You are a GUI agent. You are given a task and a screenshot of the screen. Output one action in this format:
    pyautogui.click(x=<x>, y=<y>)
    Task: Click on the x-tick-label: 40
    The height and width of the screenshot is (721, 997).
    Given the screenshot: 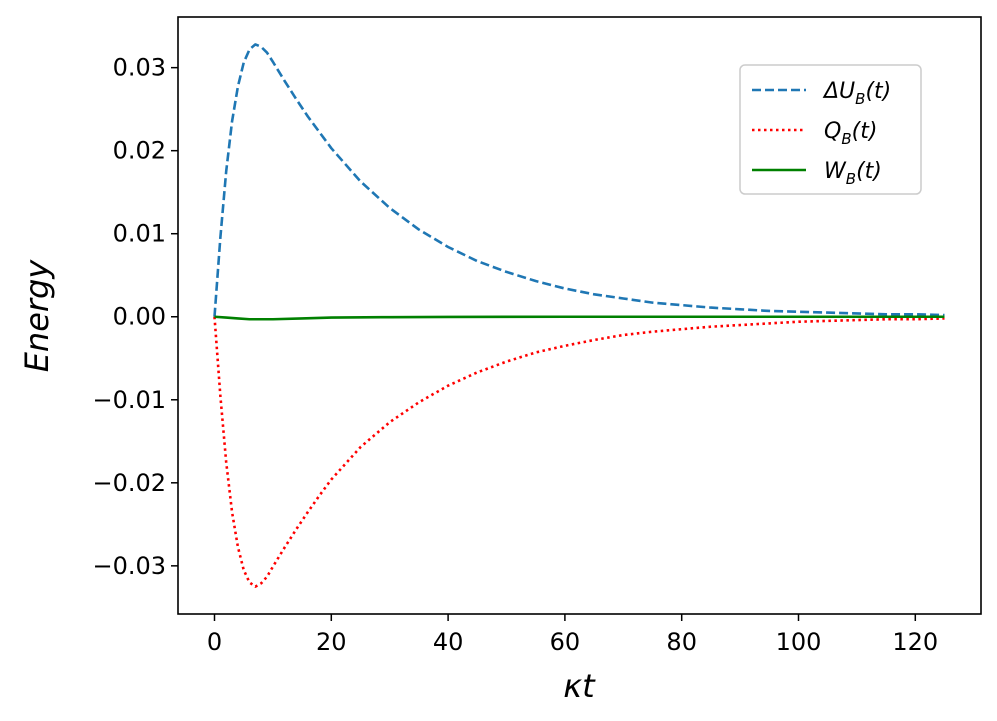 What is the action you would take?
    pyautogui.click(x=448, y=642)
    